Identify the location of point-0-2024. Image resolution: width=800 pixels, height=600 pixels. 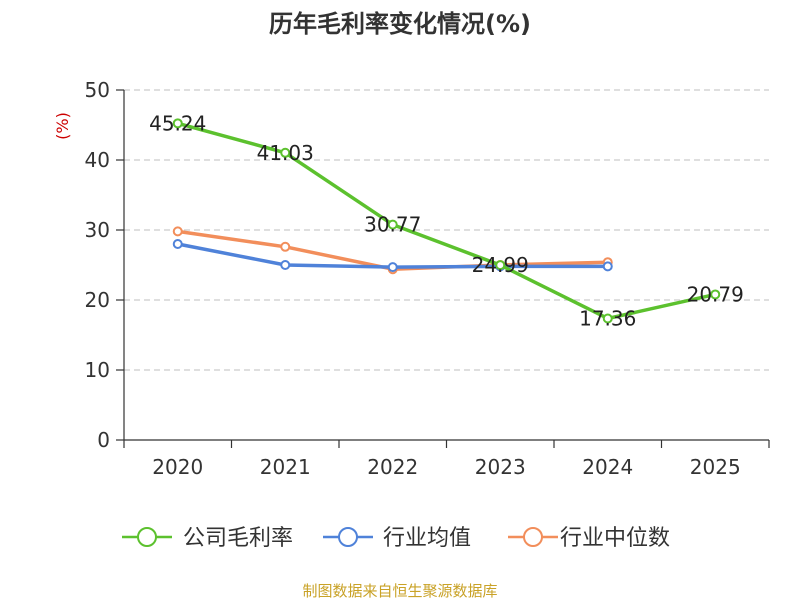
(607, 318).